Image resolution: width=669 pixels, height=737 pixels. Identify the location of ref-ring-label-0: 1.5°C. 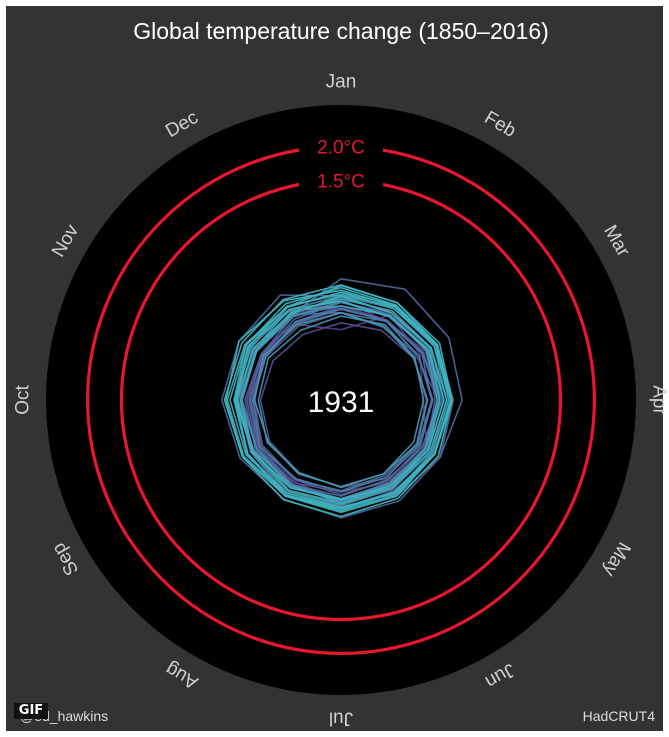
(341, 182).